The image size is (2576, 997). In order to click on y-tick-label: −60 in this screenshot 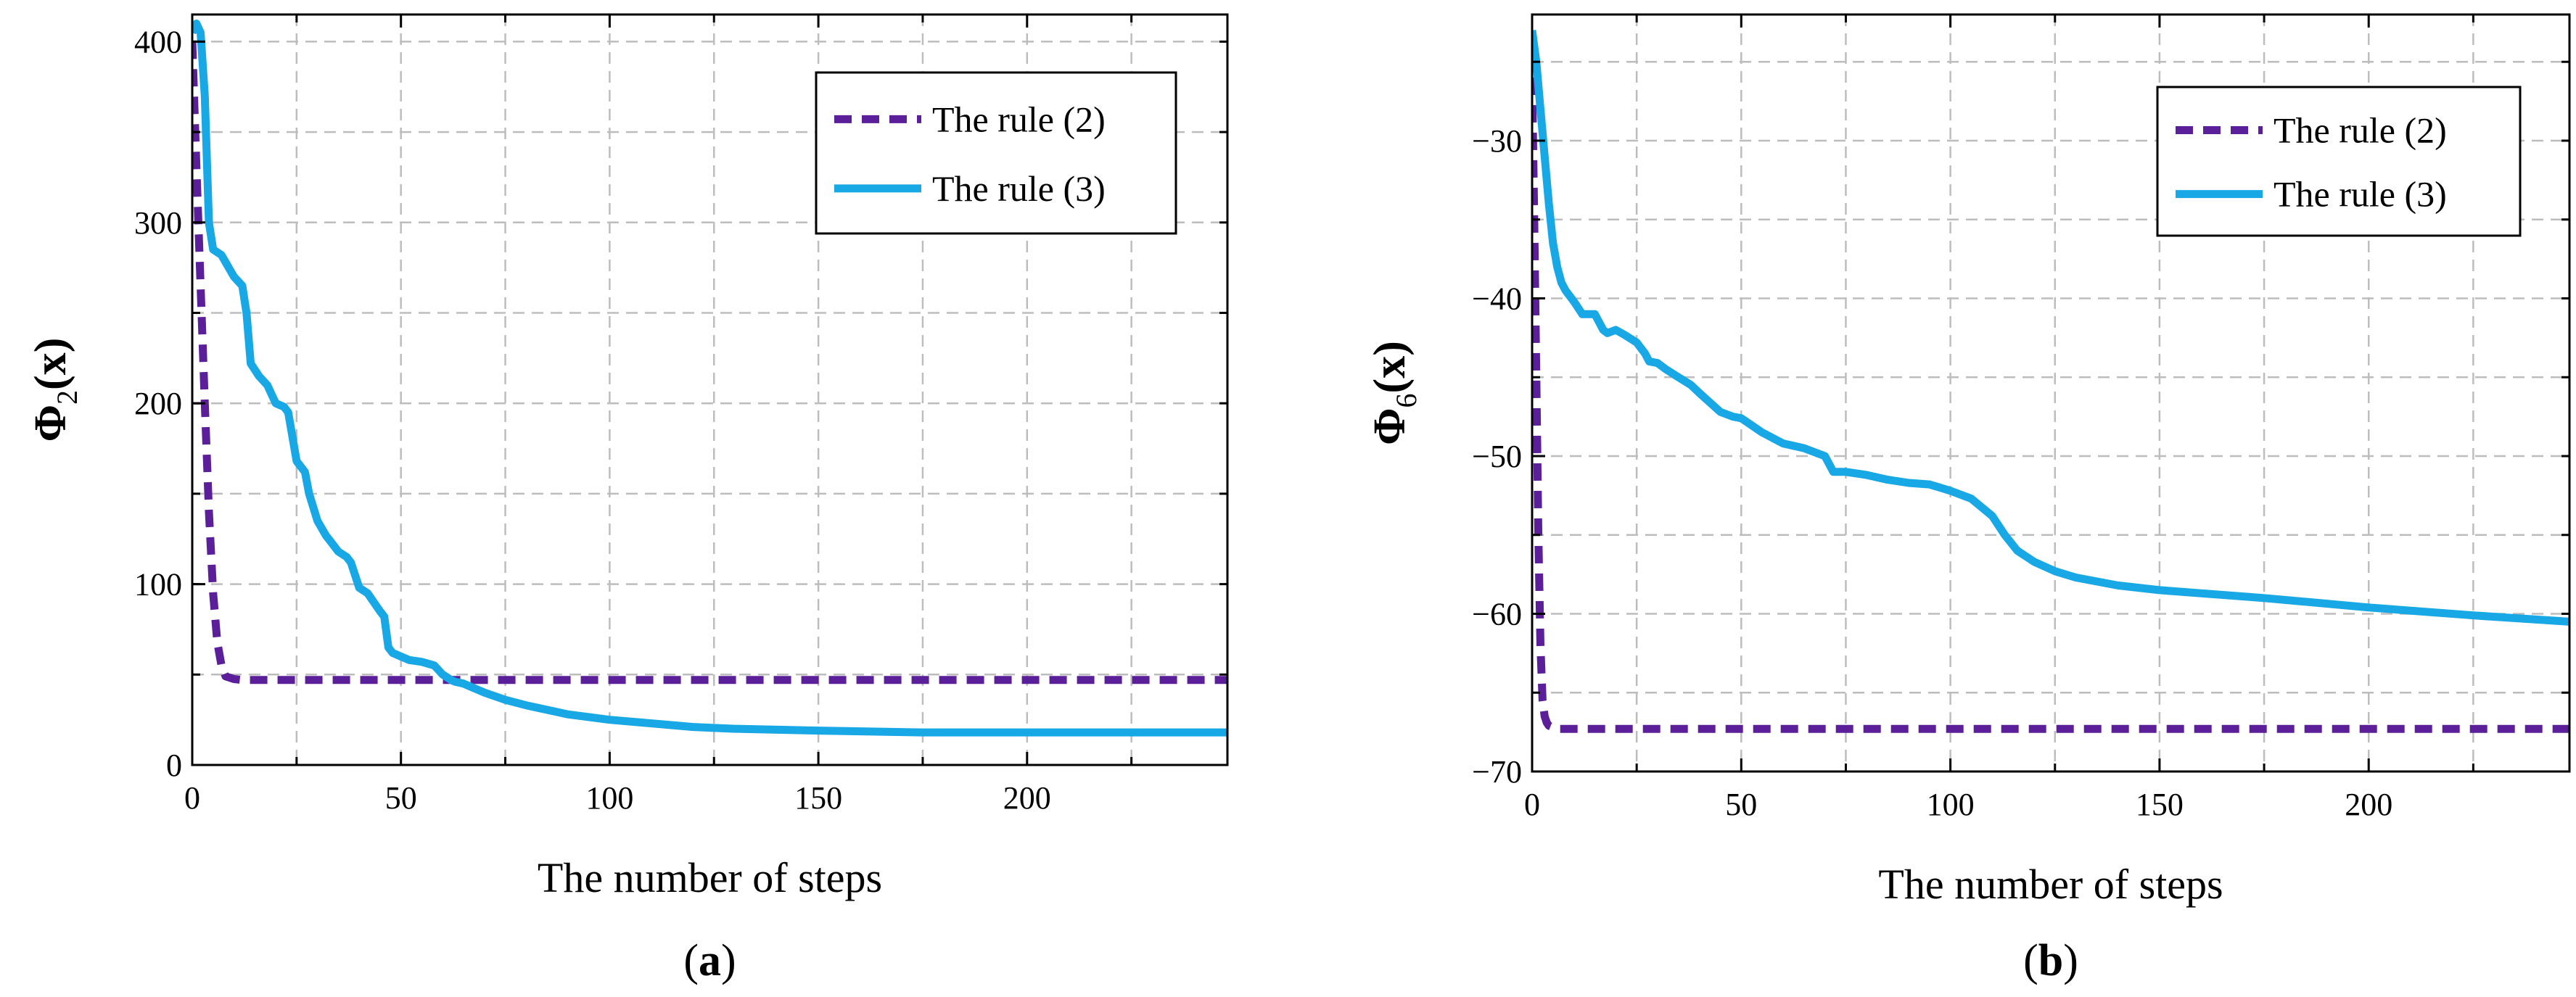, I will do `click(1497, 615)`.